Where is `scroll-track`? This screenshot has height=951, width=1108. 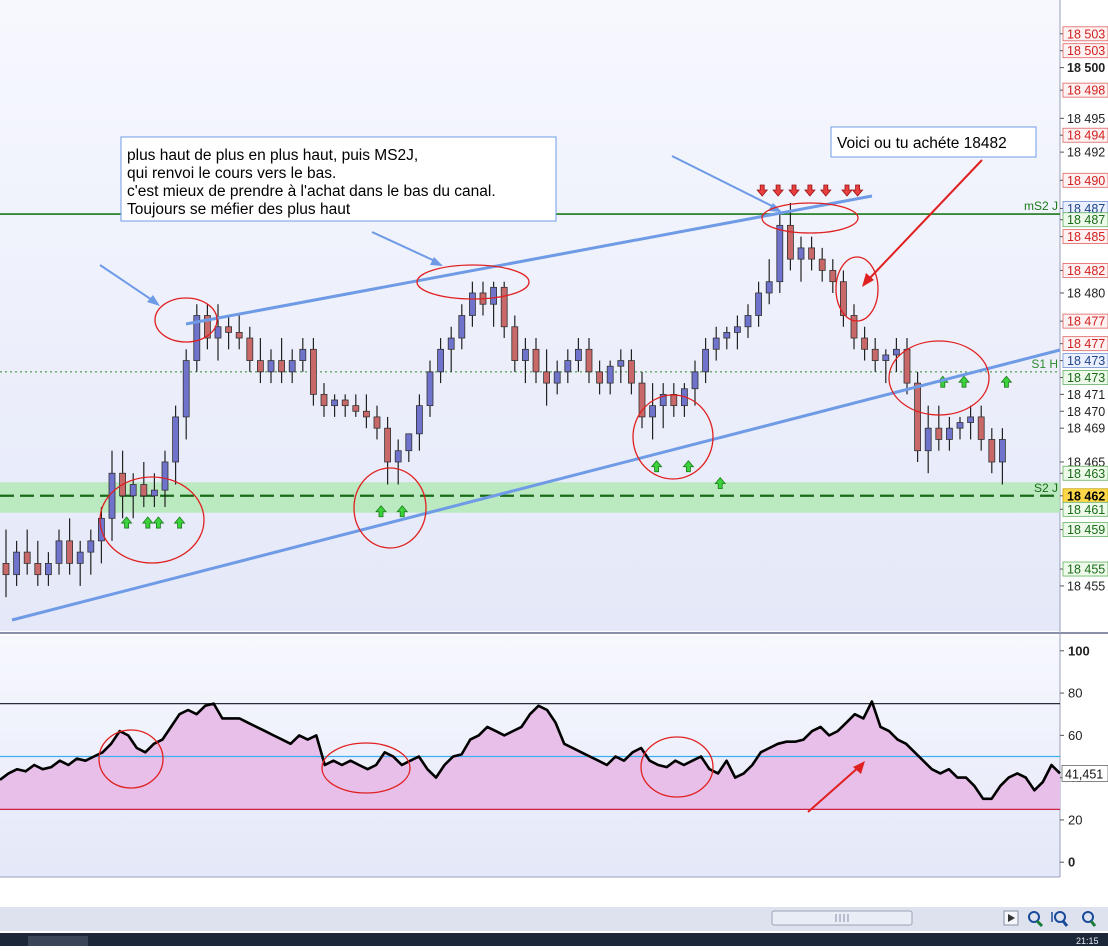
scroll-track is located at coordinates (554, 919).